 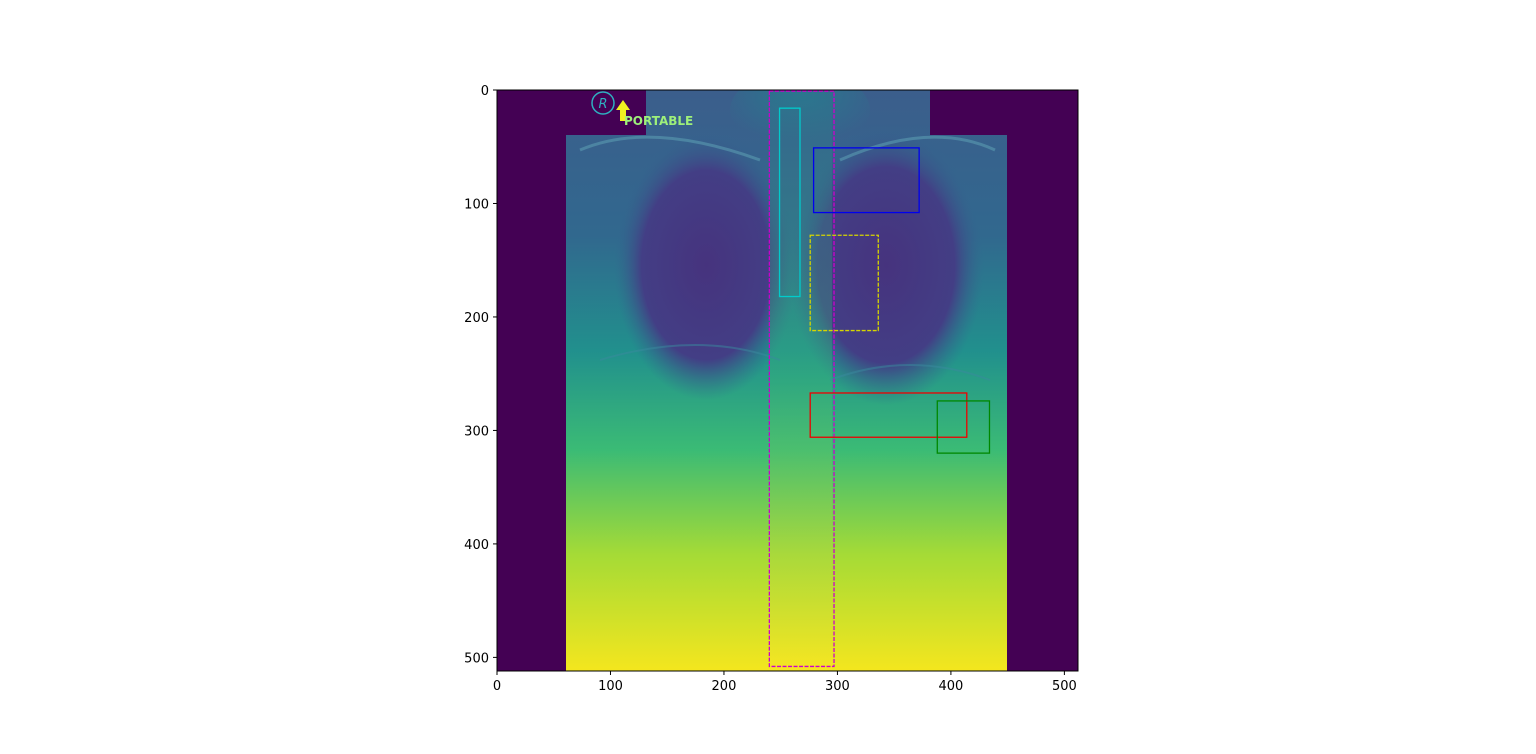 I want to click on r-marker-circle, so click(x=603, y=103).